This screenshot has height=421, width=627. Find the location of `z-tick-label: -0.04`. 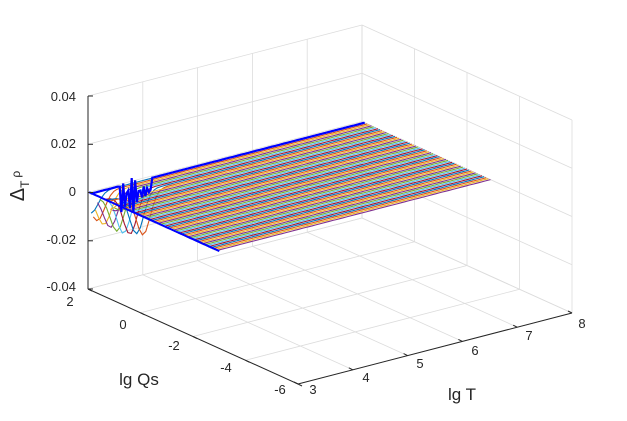

z-tick-label: -0.04 is located at coordinates (61, 286).